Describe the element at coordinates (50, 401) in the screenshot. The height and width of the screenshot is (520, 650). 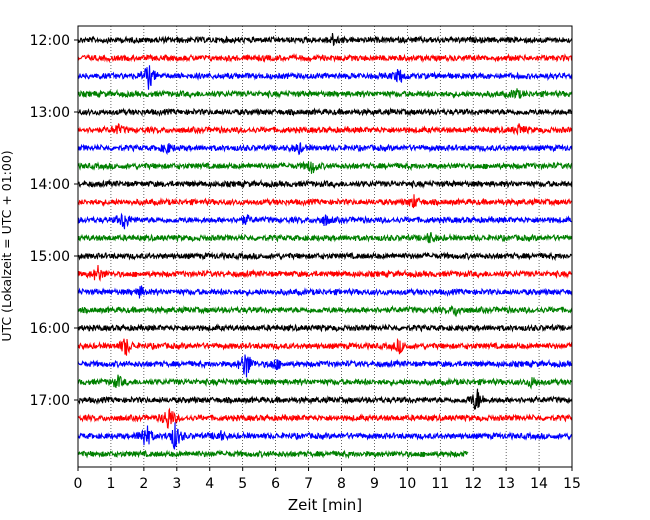
I see `y-tick-label: 17:00` at that location.